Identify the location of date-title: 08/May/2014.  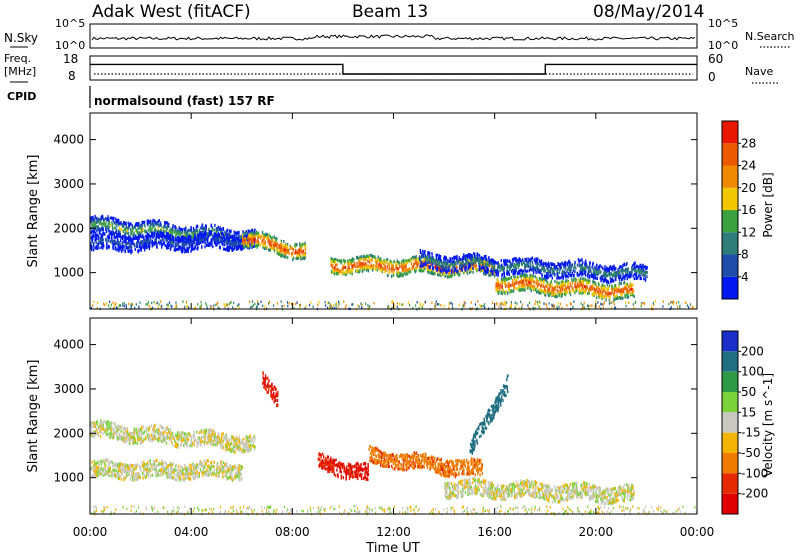
(649, 12).